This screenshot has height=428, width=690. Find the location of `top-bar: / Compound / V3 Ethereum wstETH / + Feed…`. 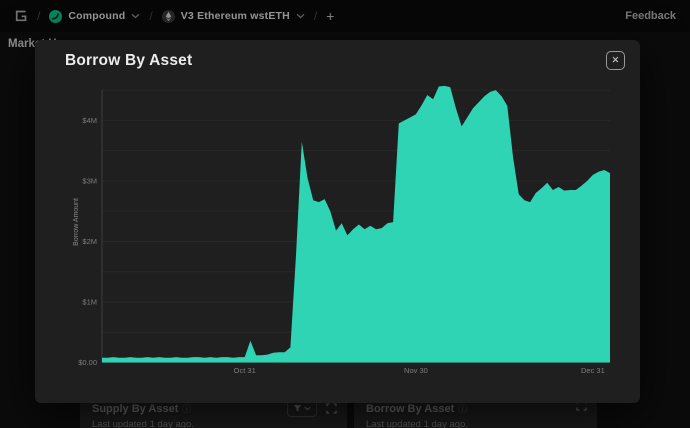

top-bar: / Compound / V3 Ethereum wstETH / + Feed… is located at coordinates (345, 16).